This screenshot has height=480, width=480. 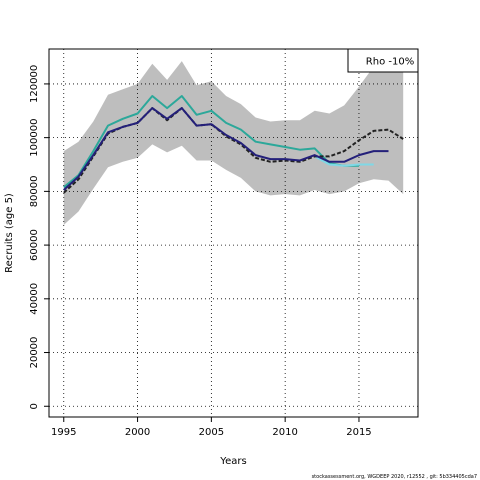 I want to click on legend-box, so click(x=383, y=60).